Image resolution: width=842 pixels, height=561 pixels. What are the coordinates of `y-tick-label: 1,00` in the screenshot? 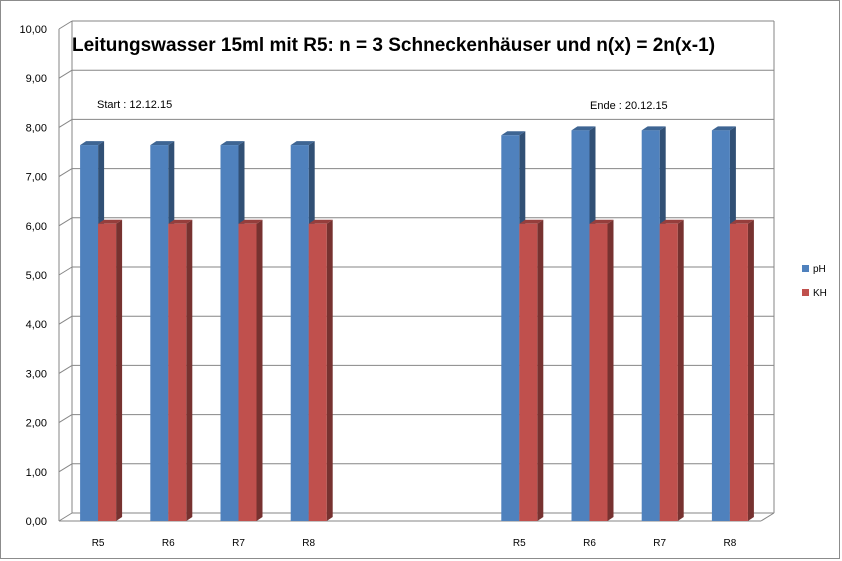 It's located at (36, 473).